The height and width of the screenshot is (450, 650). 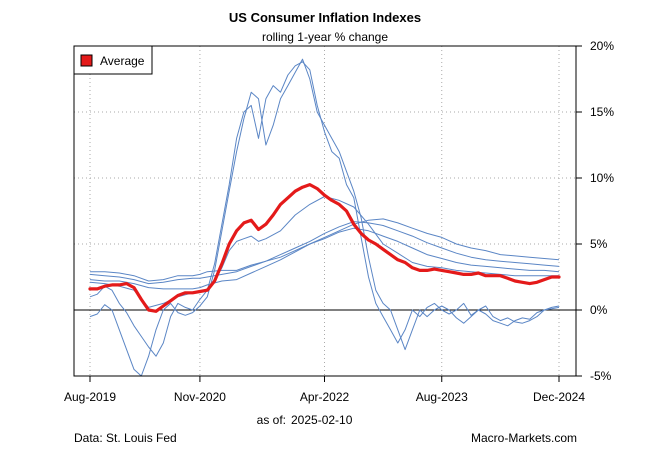 I want to click on legend-label: Average, so click(x=122, y=61).